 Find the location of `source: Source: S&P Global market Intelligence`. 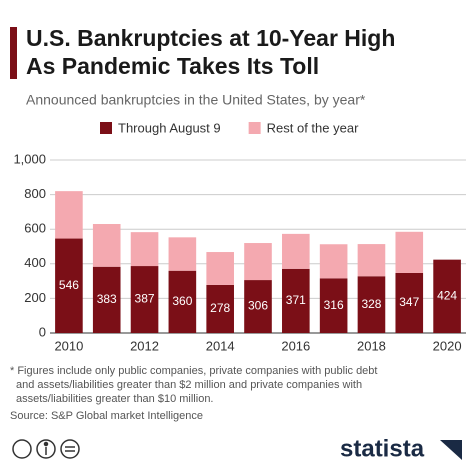

source: Source: S&P Global market Intelligence is located at coordinates (106, 416).